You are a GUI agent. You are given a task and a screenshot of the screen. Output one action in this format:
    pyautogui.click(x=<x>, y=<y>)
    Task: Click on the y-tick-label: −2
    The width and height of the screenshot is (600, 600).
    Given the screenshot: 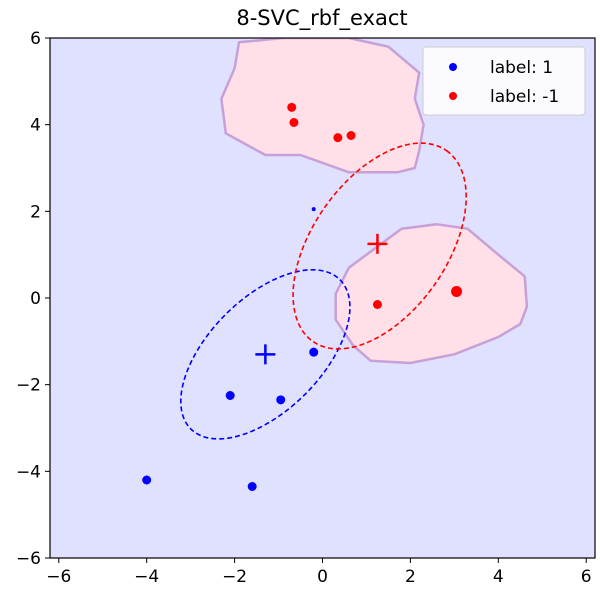 What is the action you would take?
    pyautogui.click(x=28, y=386)
    